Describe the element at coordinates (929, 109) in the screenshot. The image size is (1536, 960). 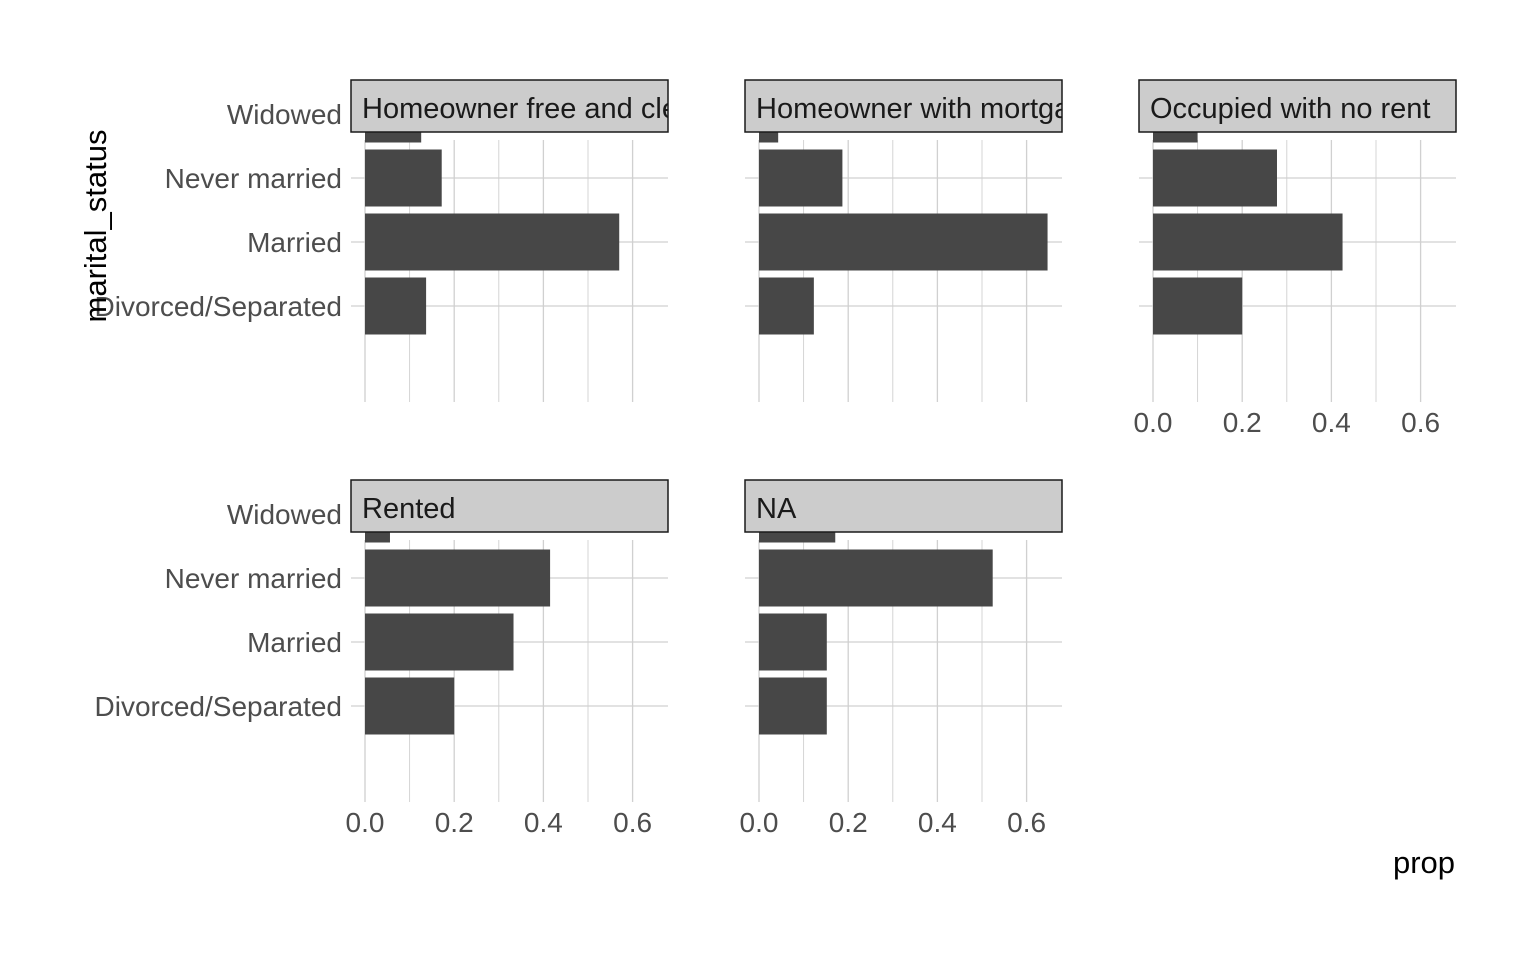
I see `facet-strip-title: Homeowner with mortgage` at that location.